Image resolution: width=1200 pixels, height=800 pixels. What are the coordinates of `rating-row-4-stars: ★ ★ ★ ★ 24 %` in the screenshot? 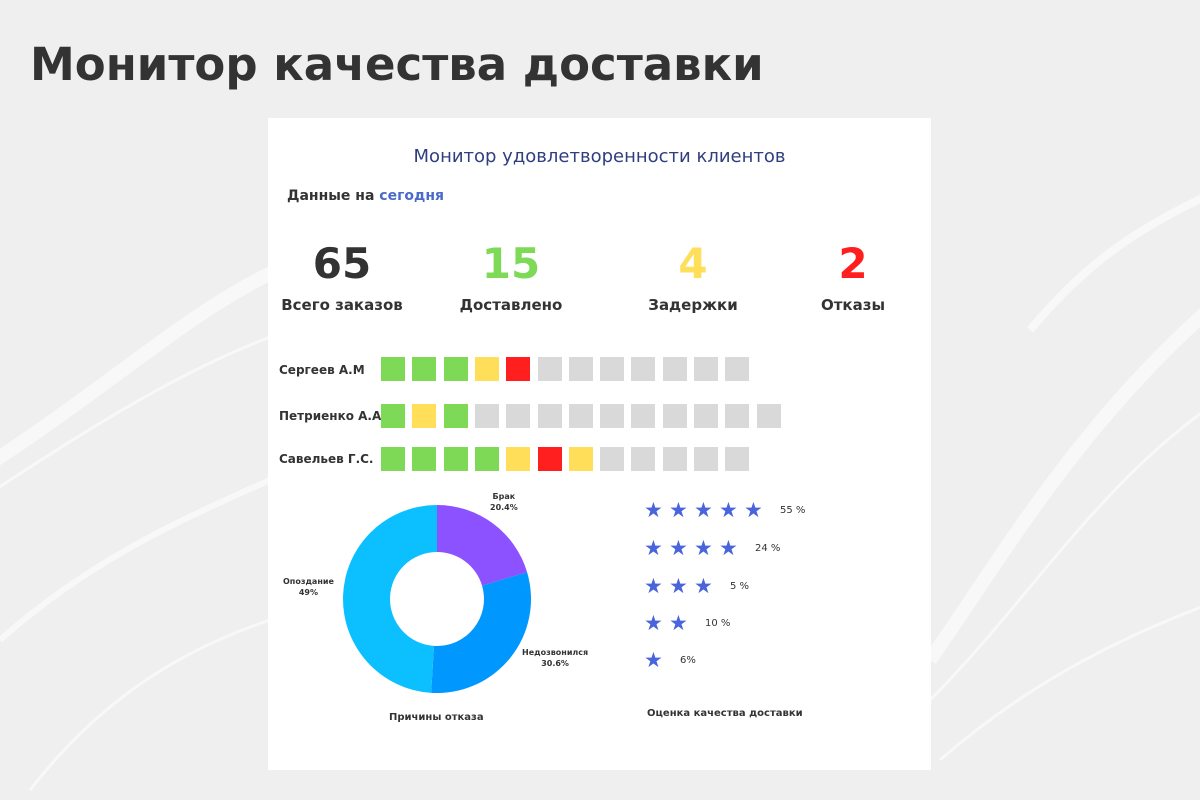 It's located at (712, 548).